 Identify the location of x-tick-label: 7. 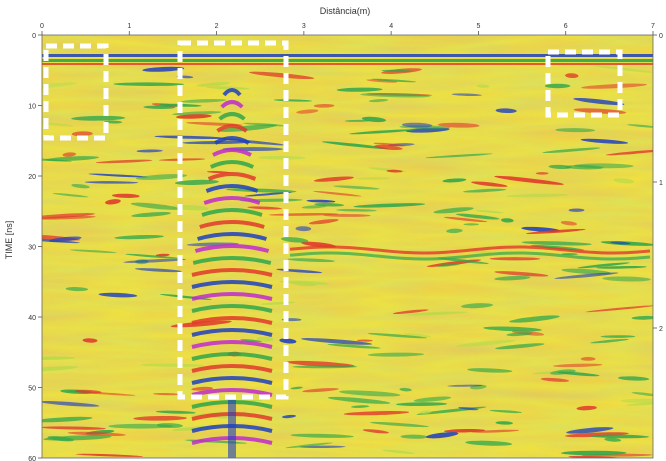
(653, 26).